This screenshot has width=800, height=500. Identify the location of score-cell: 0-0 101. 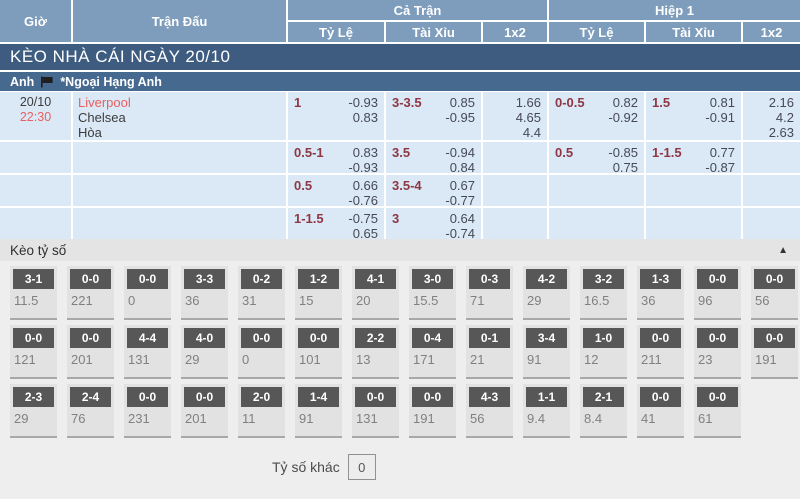
(318, 352).